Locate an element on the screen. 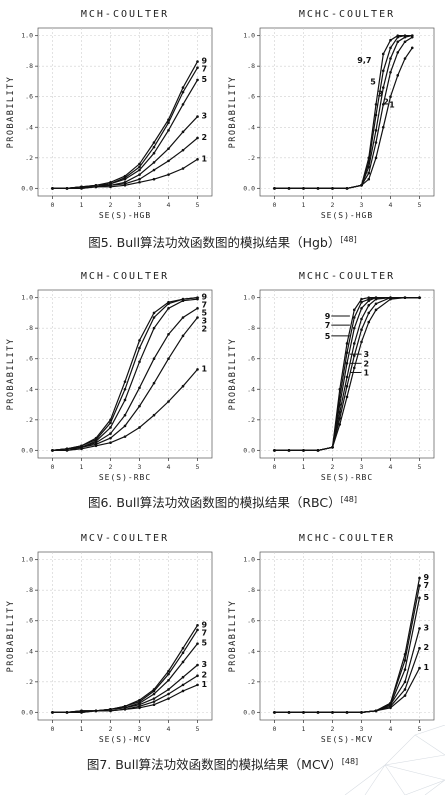  y-tick-label: .2 is located at coordinates (29, 682).